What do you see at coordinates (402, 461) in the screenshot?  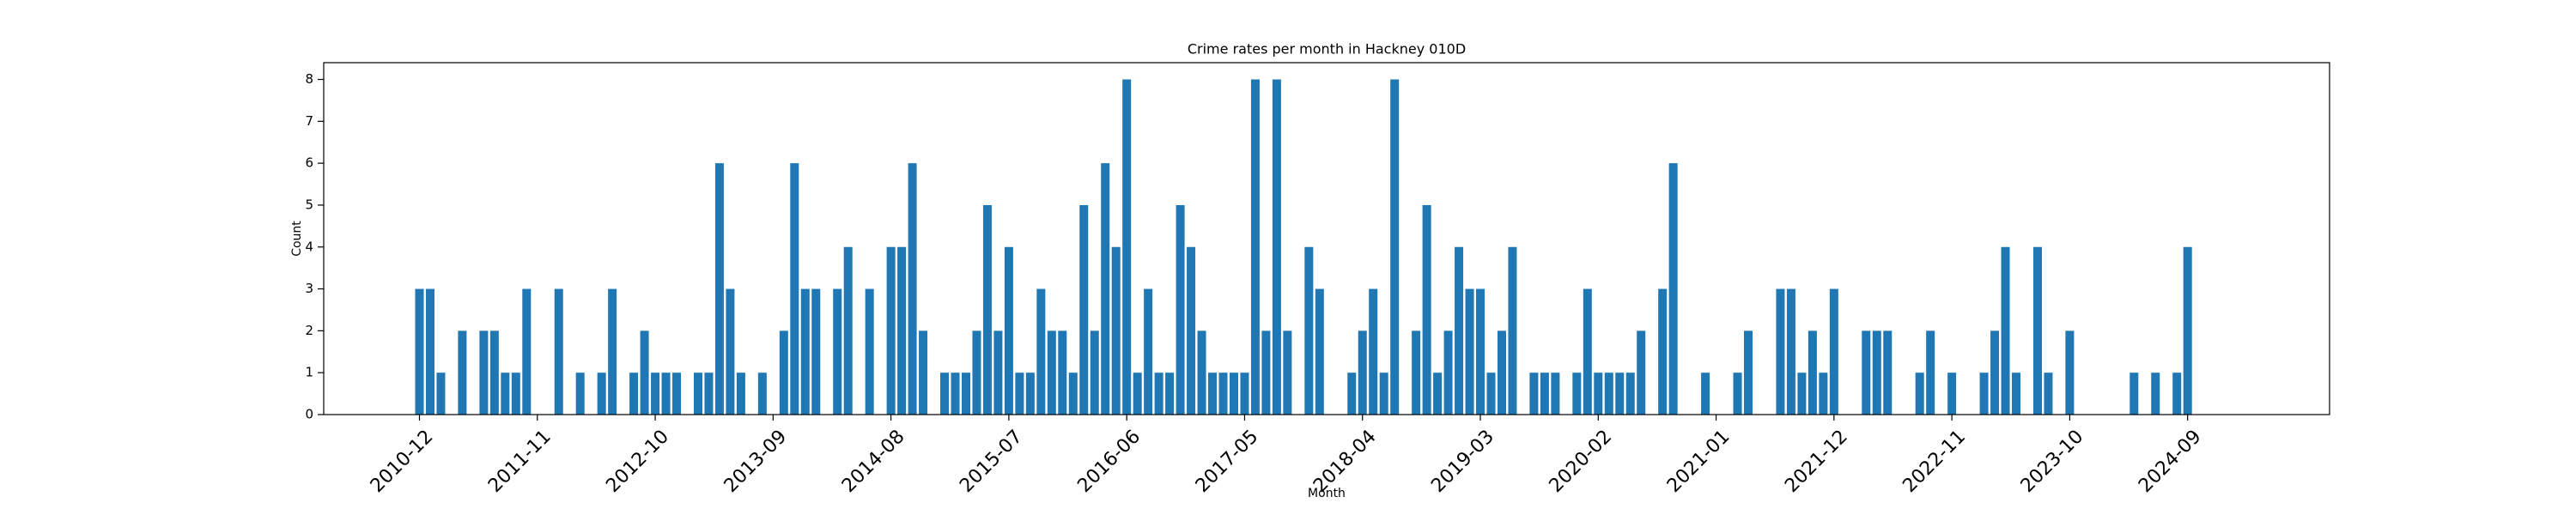 I see `x-tick-label: 2010-12` at bounding box center [402, 461].